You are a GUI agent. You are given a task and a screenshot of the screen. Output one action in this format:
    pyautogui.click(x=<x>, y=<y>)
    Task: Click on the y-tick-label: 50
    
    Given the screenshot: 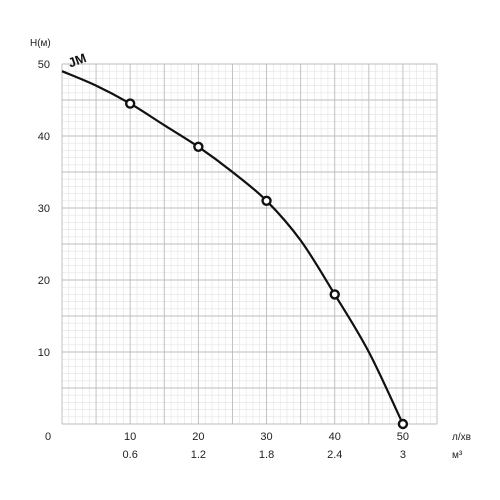 What is the action you would take?
    pyautogui.click(x=44, y=65)
    